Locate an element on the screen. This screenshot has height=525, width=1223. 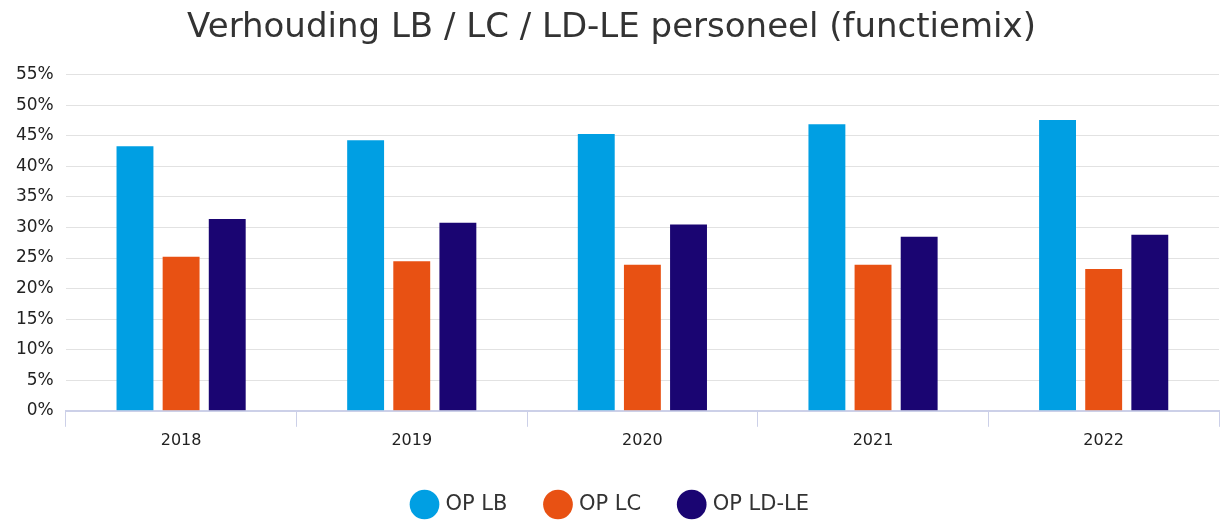
y-tick-label: 50% is located at coordinates (34, 103).